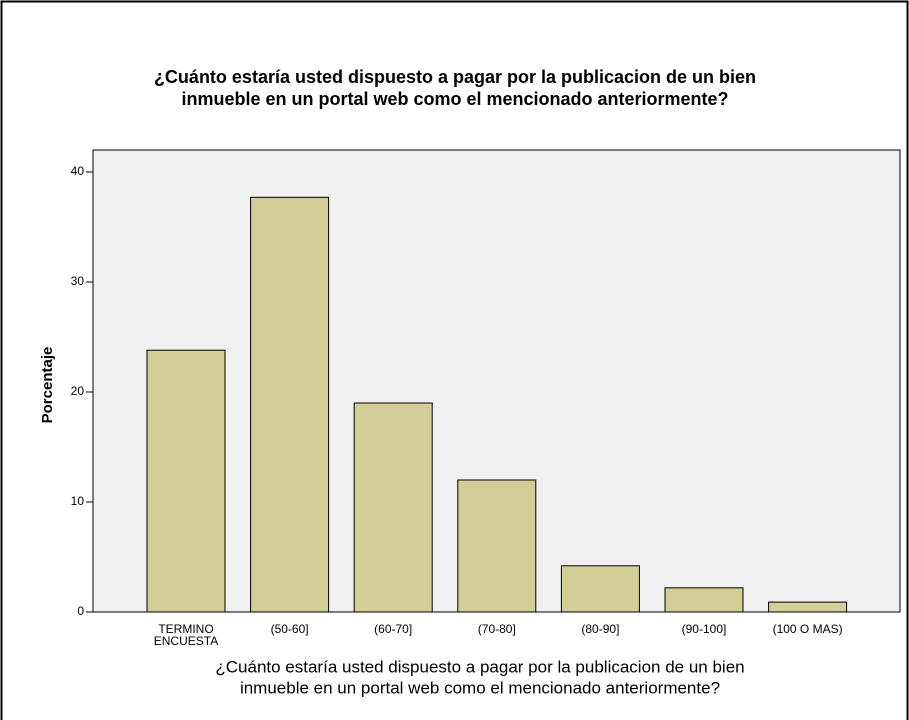 The image size is (909, 720). I want to click on x-tick-label: (100 O MAS), so click(808, 629).